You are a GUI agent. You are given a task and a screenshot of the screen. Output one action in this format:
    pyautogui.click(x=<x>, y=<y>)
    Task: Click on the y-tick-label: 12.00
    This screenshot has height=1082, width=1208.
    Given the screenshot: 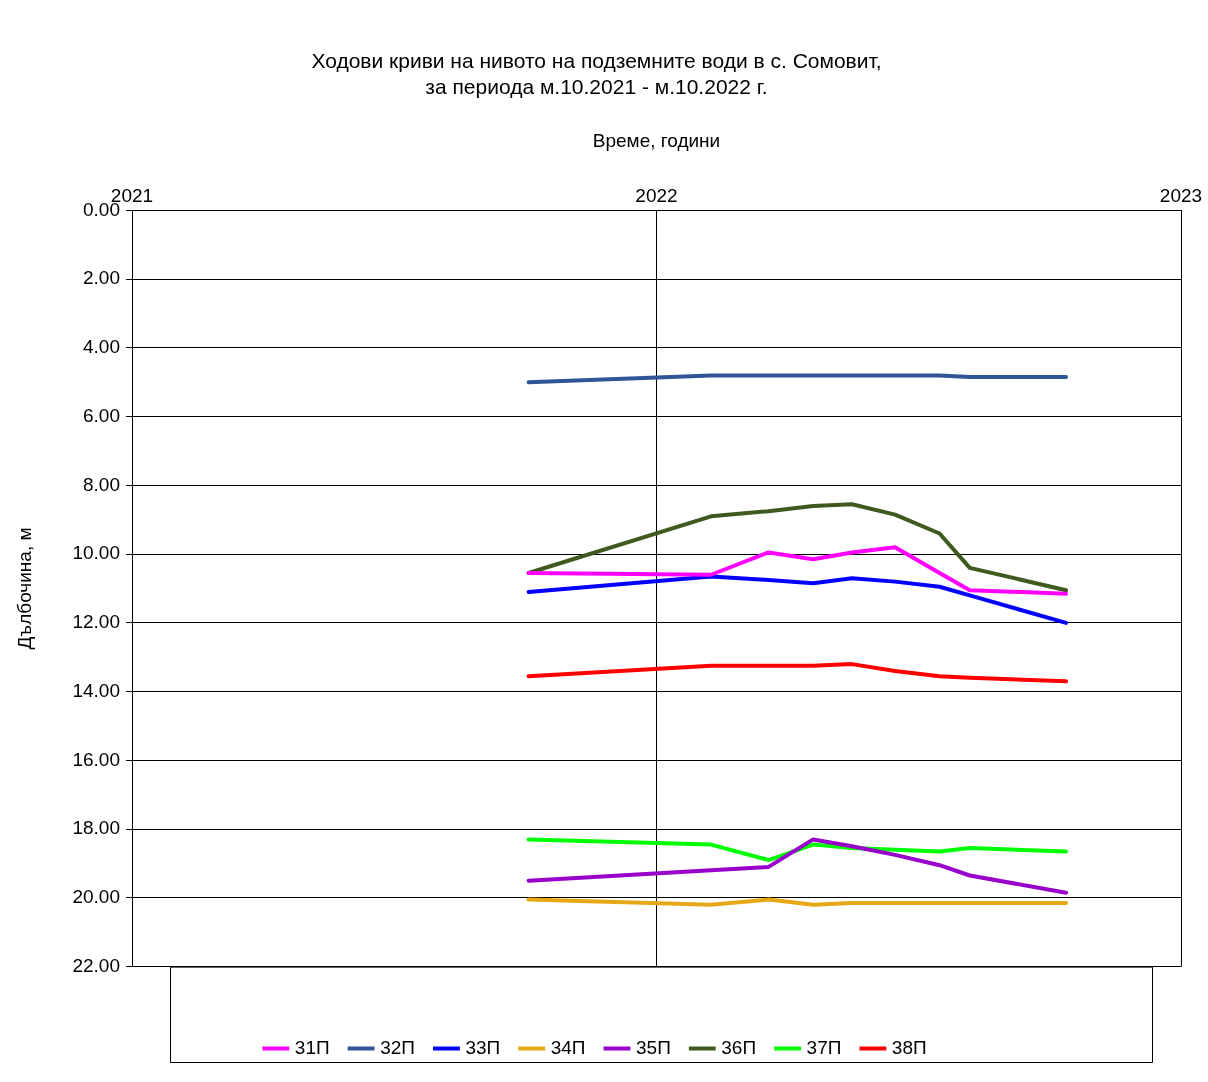 What is the action you would take?
    pyautogui.click(x=96, y=622)
    